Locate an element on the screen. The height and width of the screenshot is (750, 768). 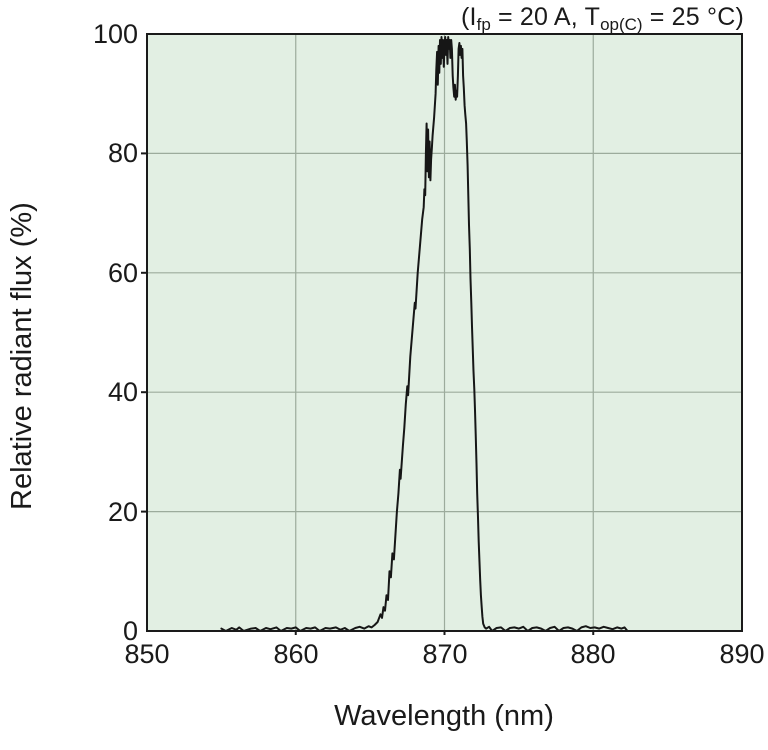
y-tick-label-0: 0 is located at coordinates (130, 631).